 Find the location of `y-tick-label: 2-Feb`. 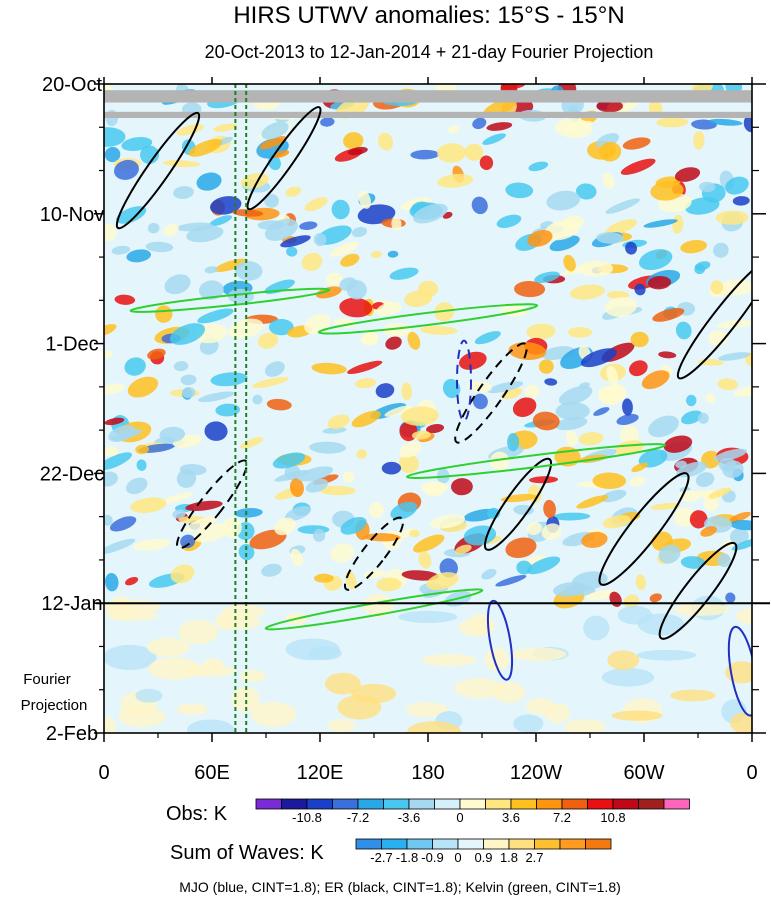

y-tick-label: 2-Feb is located at coordinates (72, 734).